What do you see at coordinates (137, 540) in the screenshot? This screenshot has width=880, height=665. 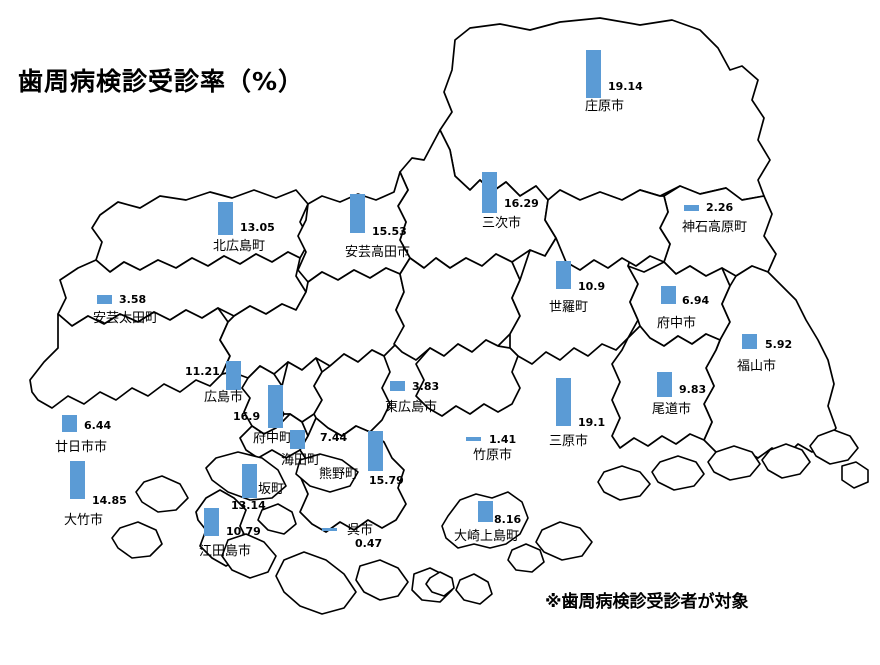 I see `island-fragment-j` at bounding box center [137, 540].